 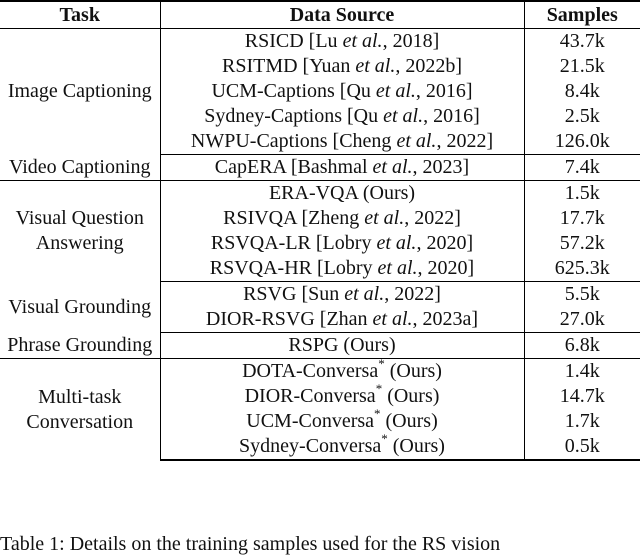 I want to click on table-row: RSIVQA [Zheng et al., 2022] 17.7k, so click(x=320, y=218).